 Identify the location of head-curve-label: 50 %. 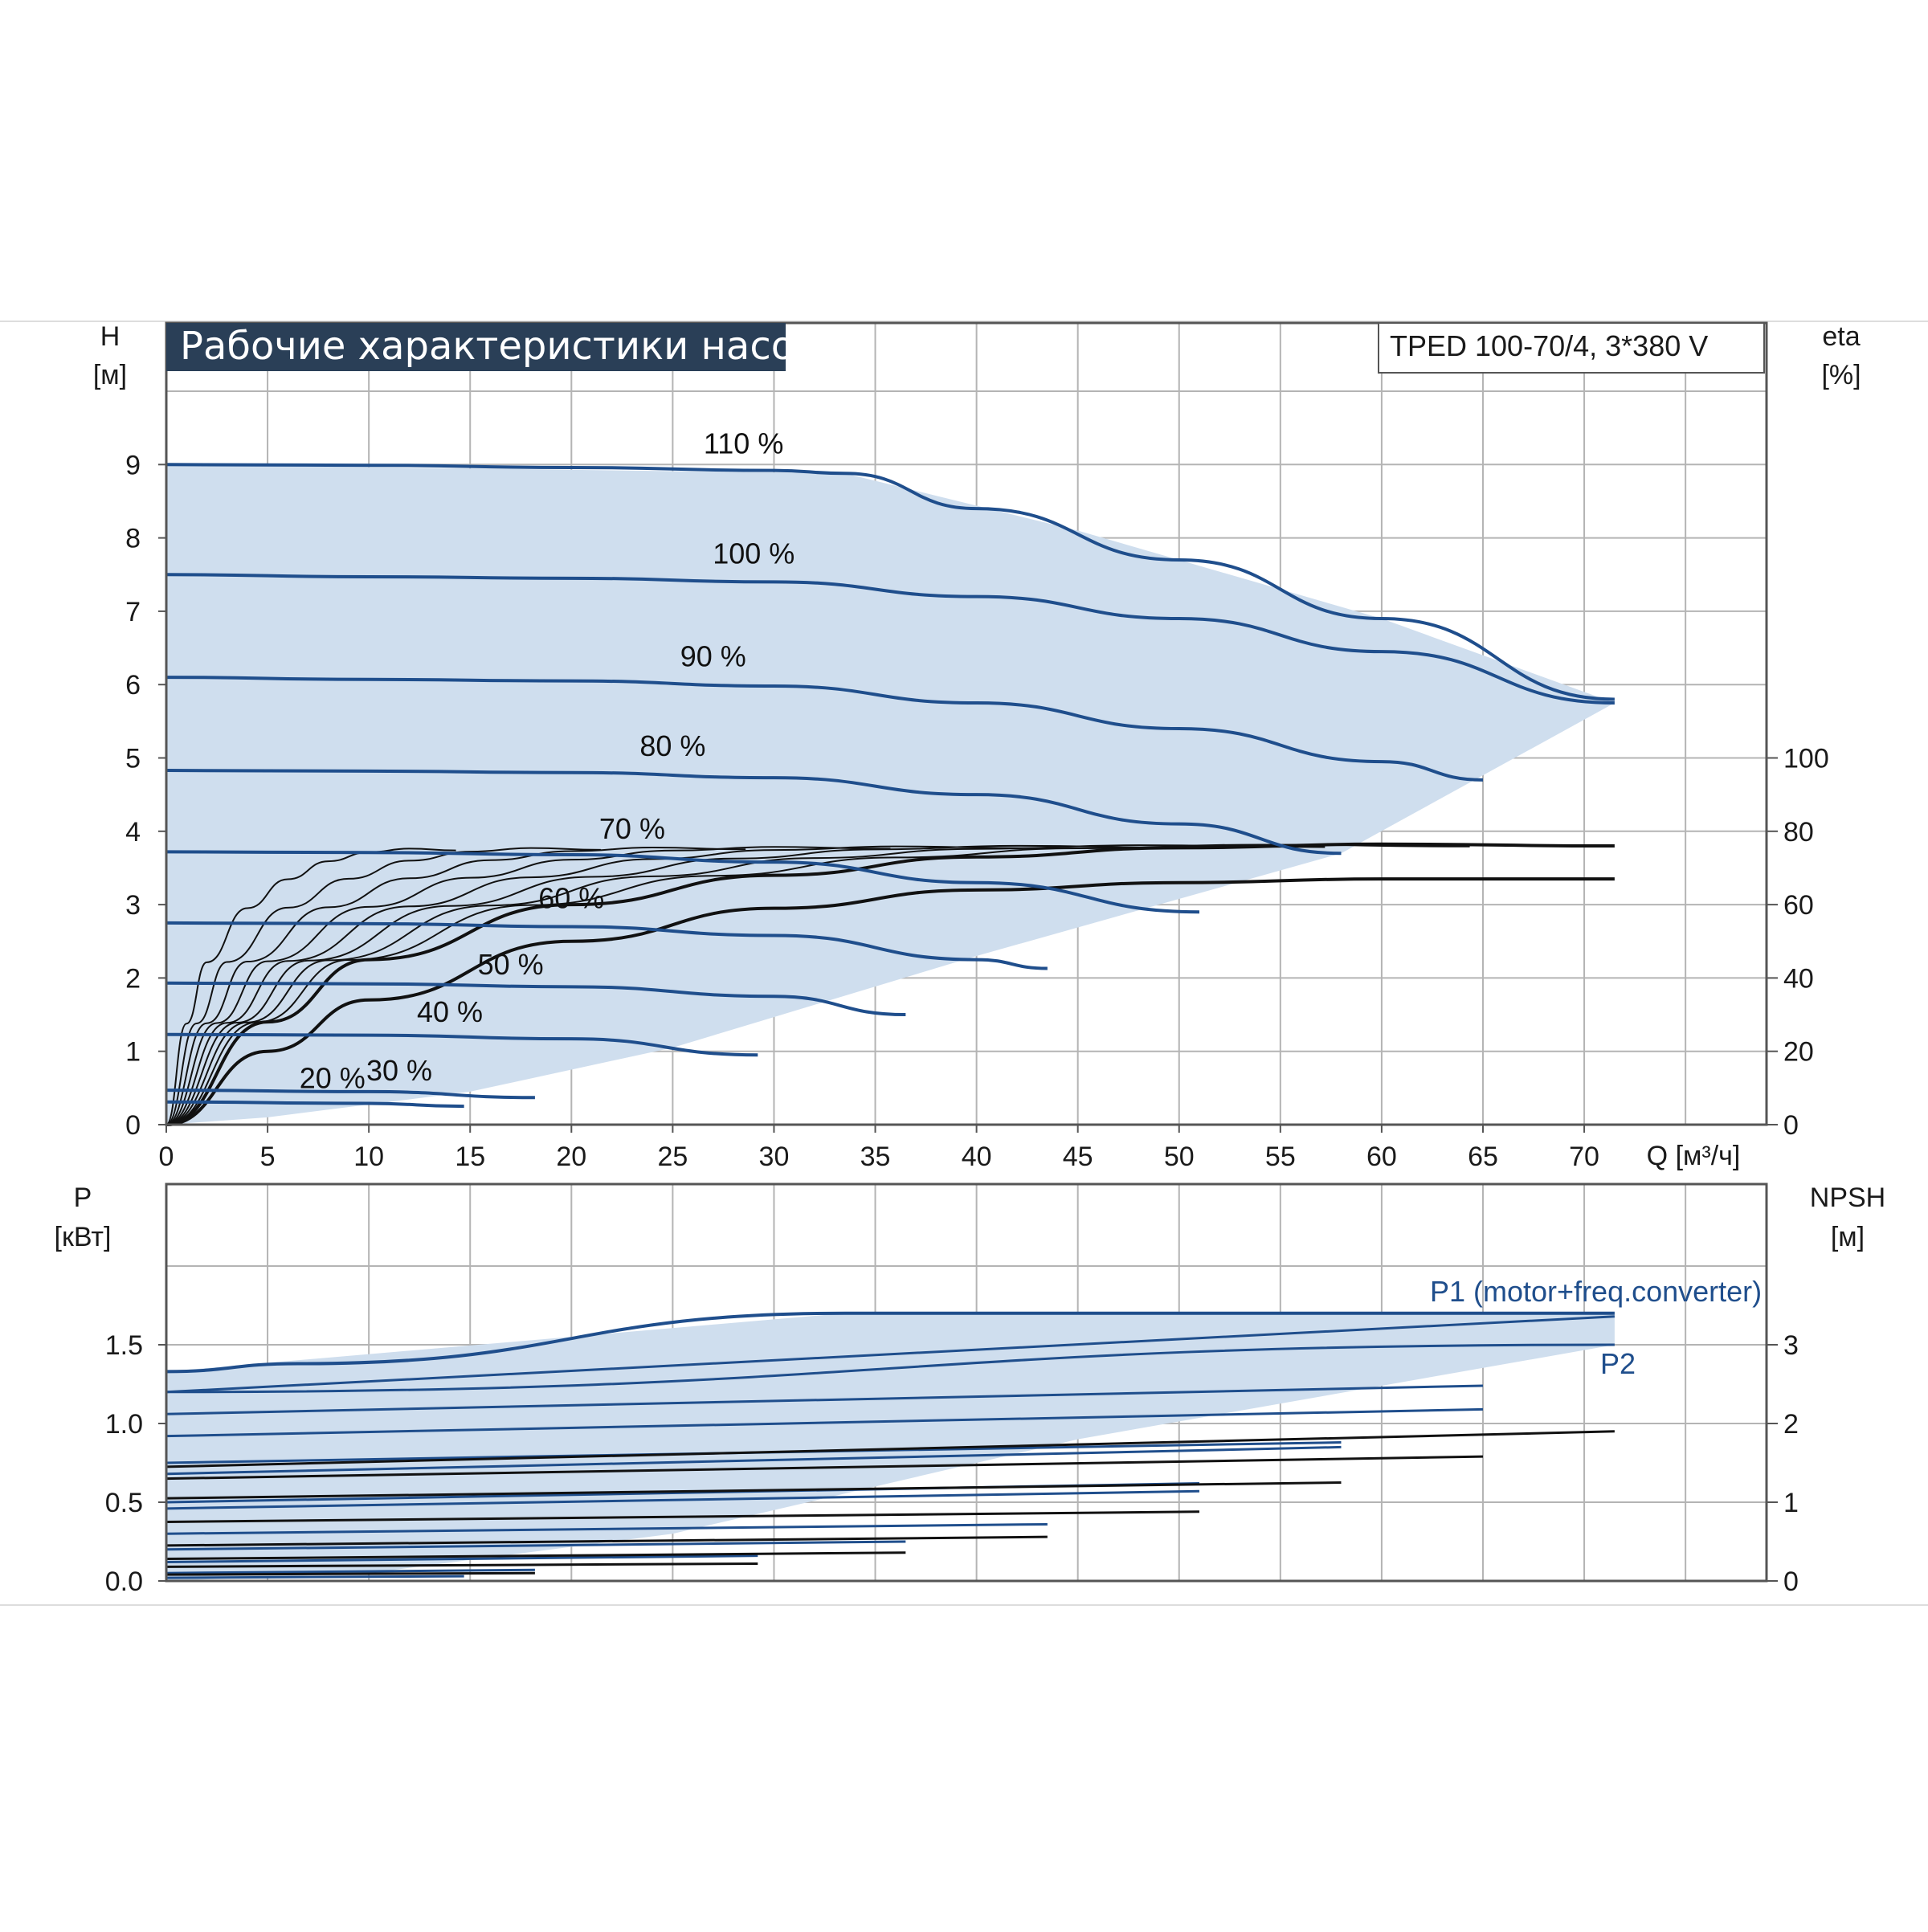
(511, 965).